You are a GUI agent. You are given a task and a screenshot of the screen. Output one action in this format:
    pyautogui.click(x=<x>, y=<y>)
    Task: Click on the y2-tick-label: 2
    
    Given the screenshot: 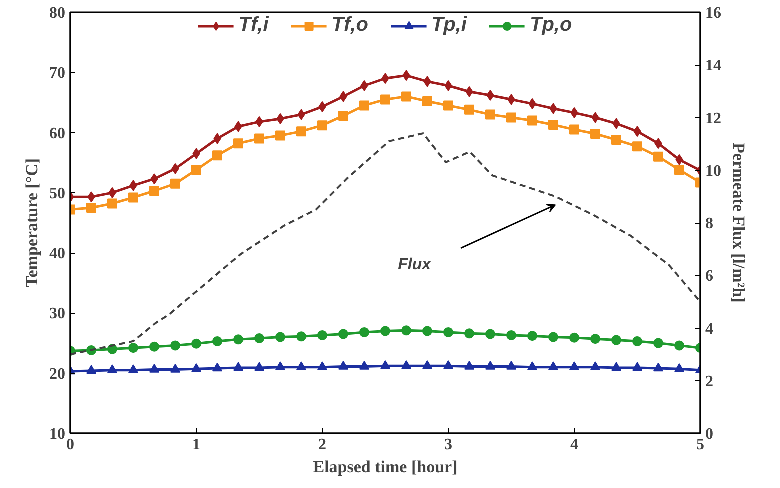 What is the action you would take?
    pyautogui.click(x=710, y=381)
    